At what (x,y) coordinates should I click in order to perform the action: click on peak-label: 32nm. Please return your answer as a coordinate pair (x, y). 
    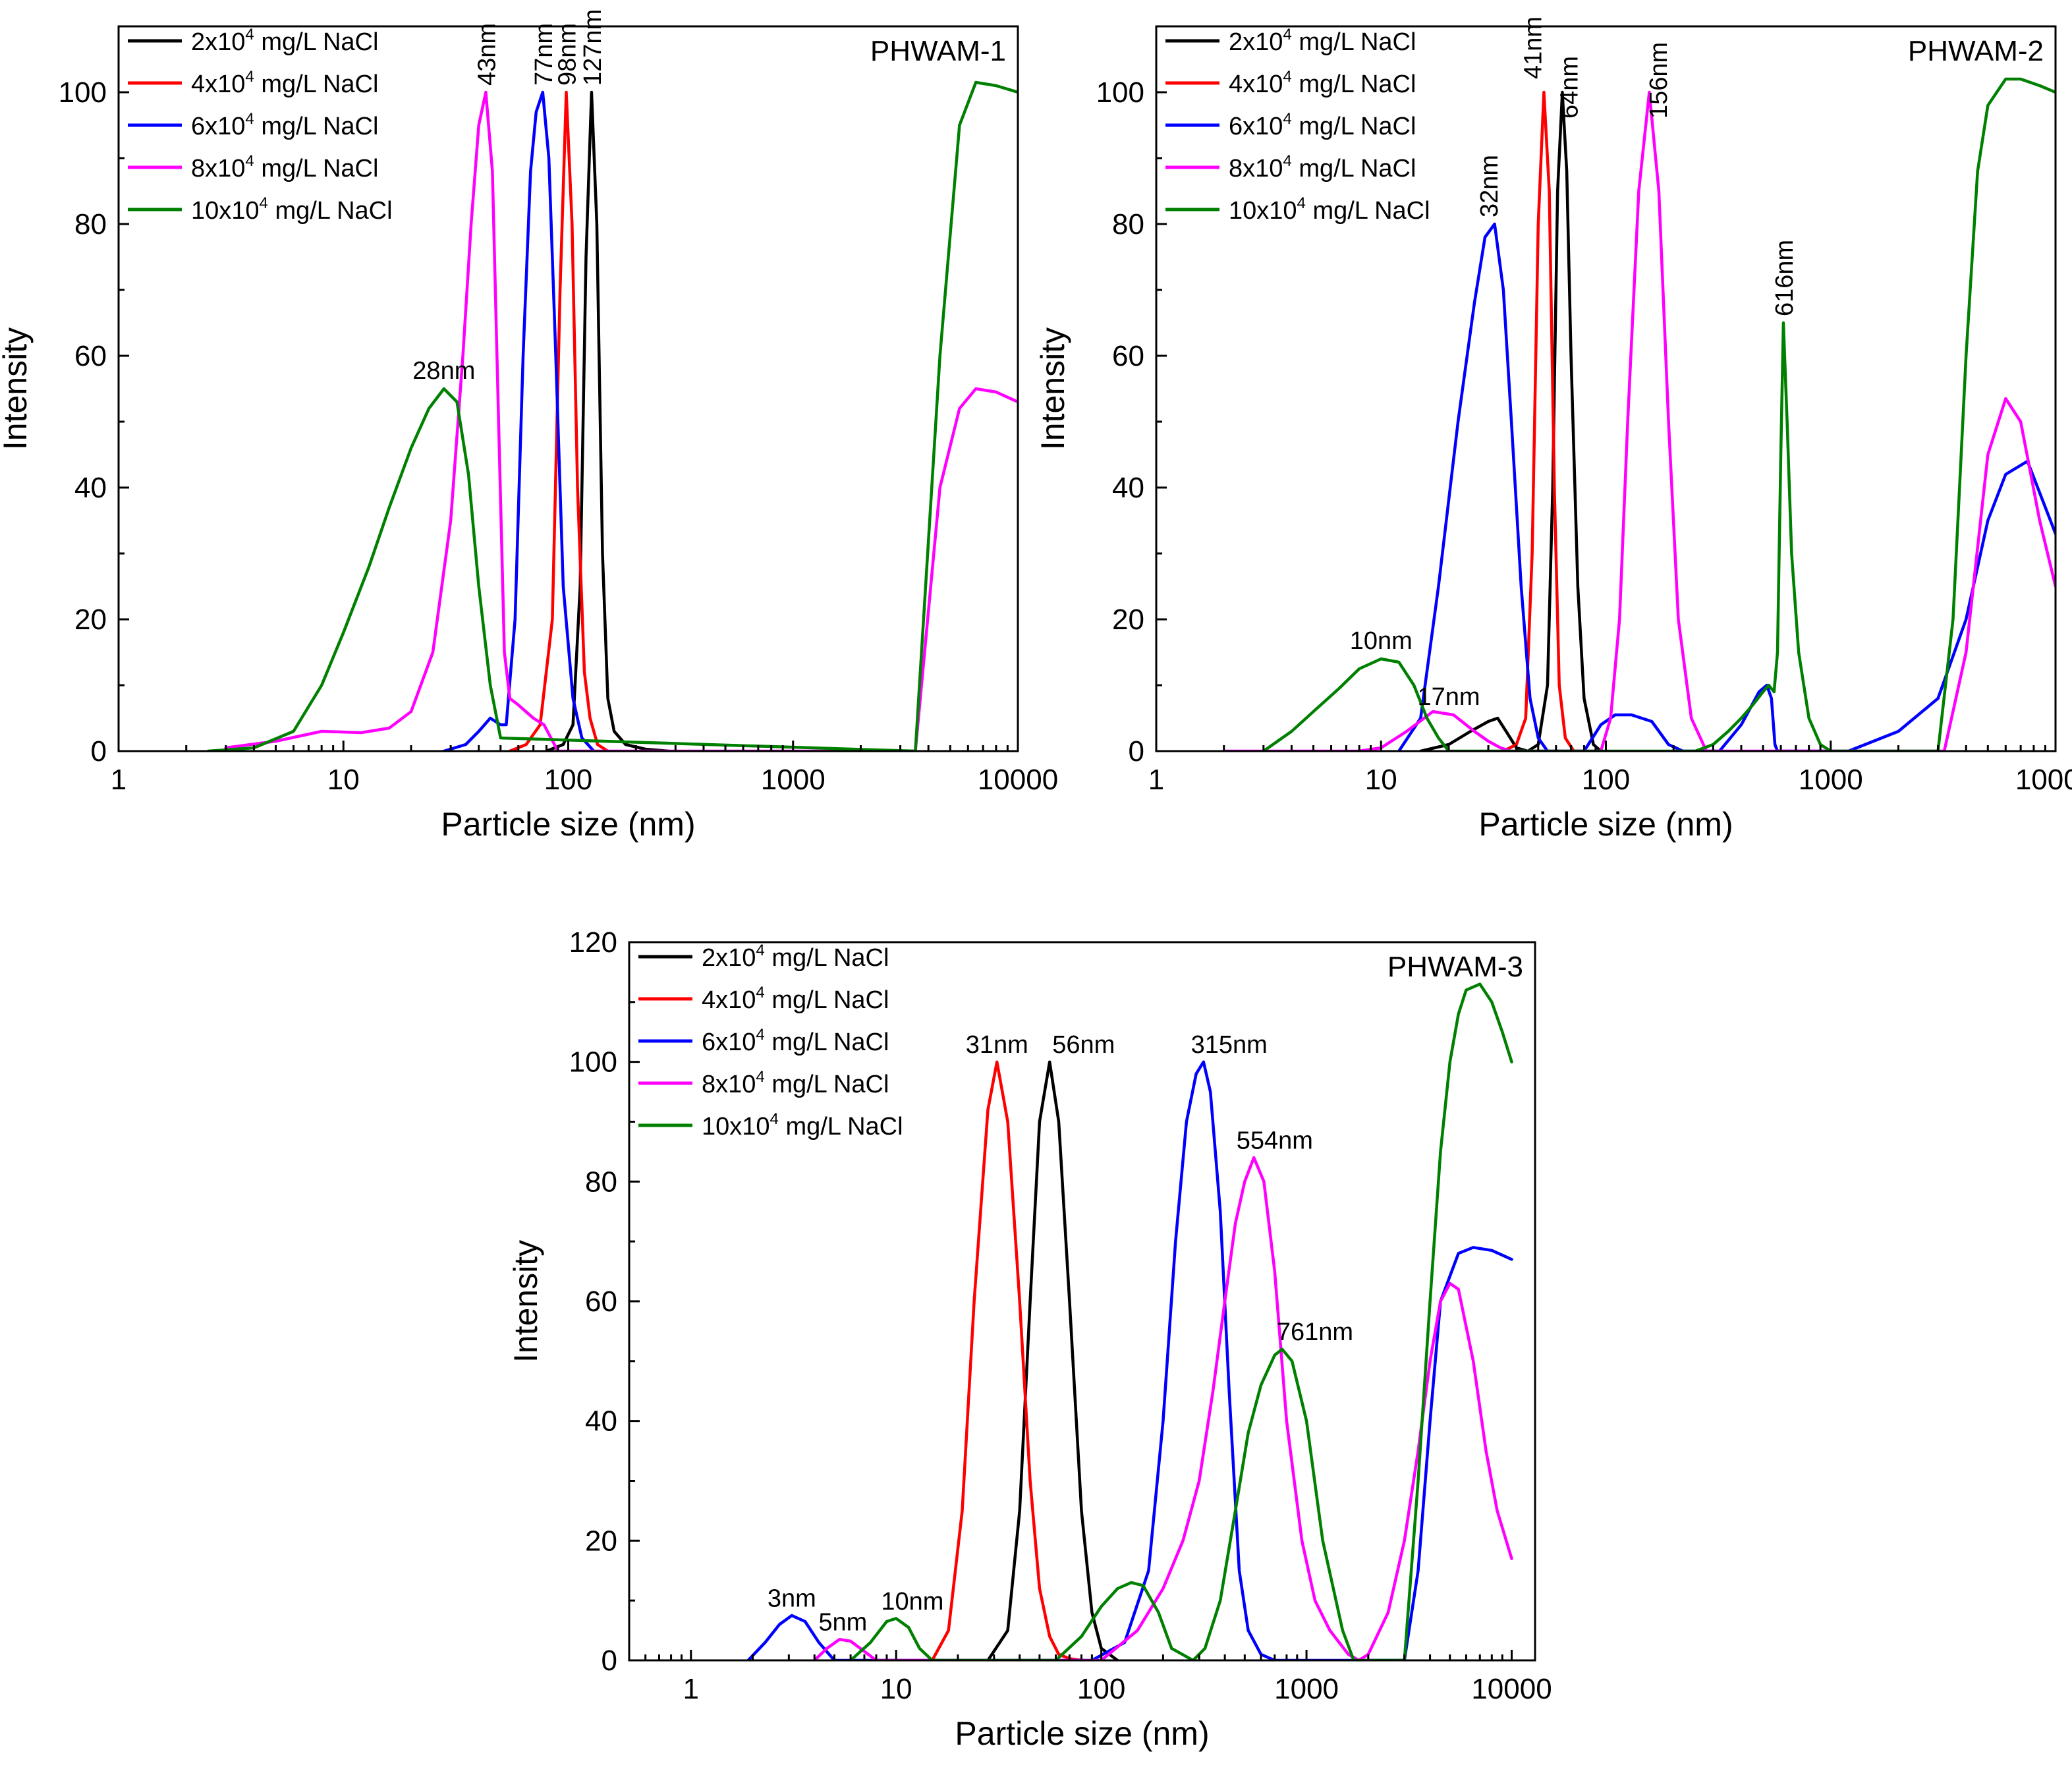
    Looking at the image, I should click on (1489, 186).